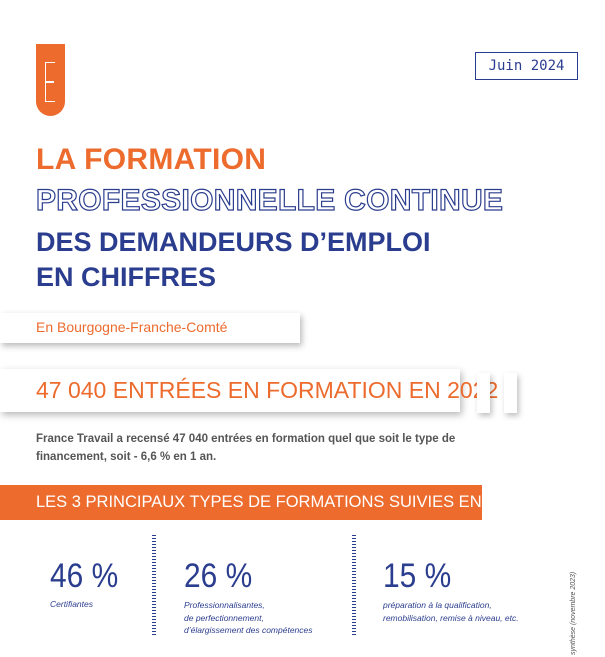  Describe the element at coordinates (417, 576) in the screenshot. I see `stat-value-3: 15 %` at that location.